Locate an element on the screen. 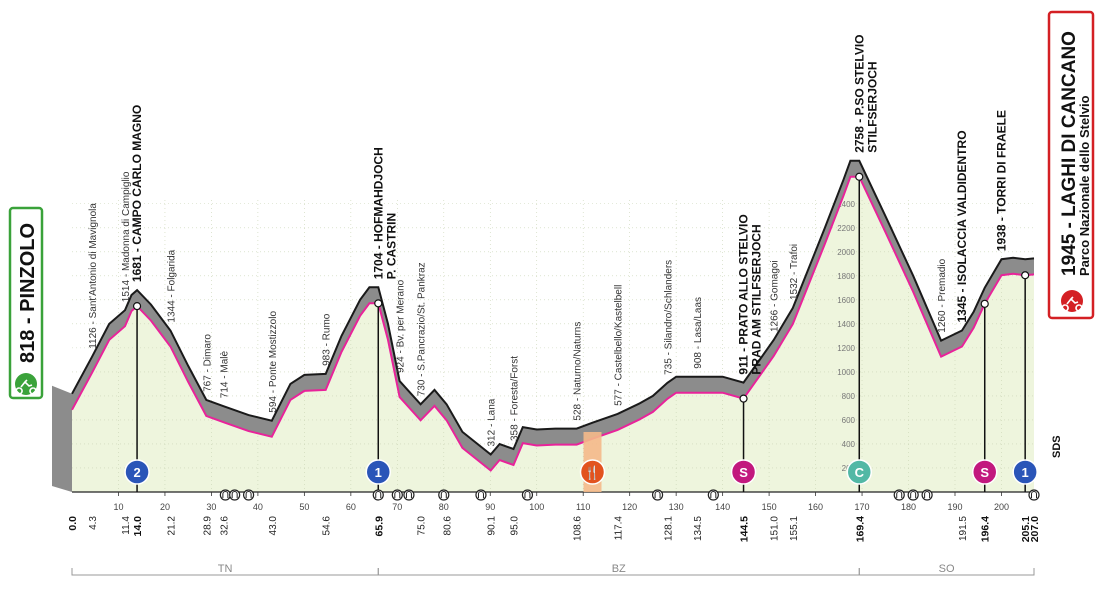 This screenshot has width=1112, height=589. region-label: BZ is located at coordinates (619, 569).